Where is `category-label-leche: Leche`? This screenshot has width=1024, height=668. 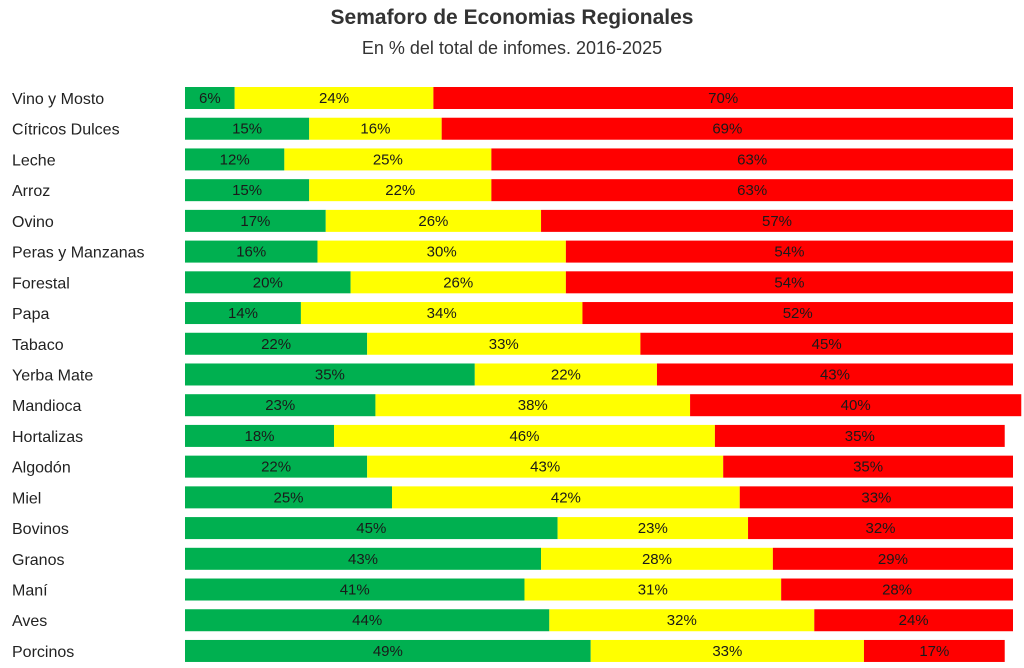
category-label-leche: Leche is located at coordinates (34, 160).